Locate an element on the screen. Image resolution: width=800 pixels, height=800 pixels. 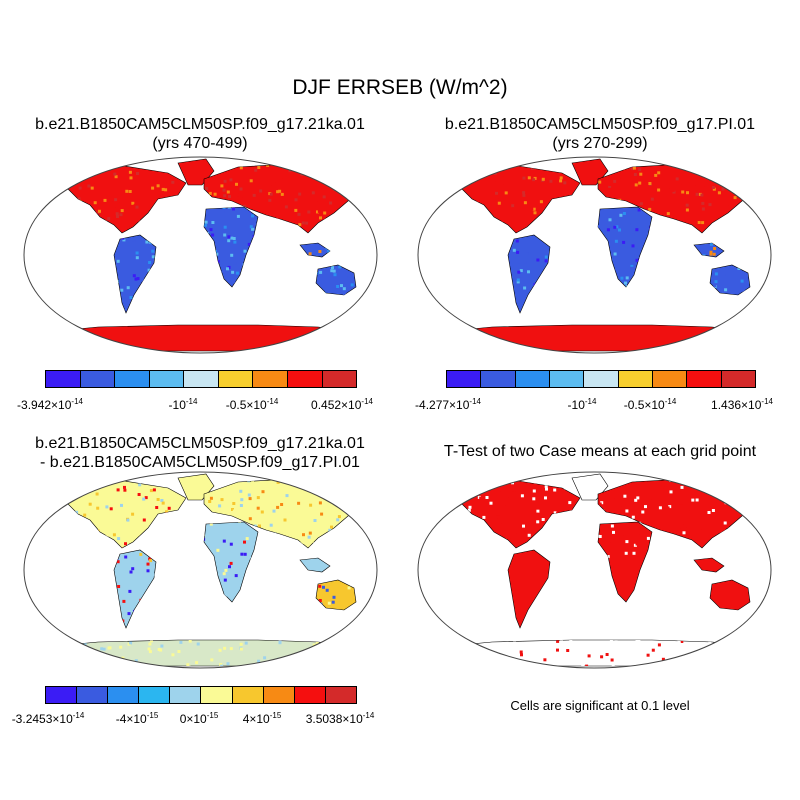
map-case2 is located at coordinates (594, 255).